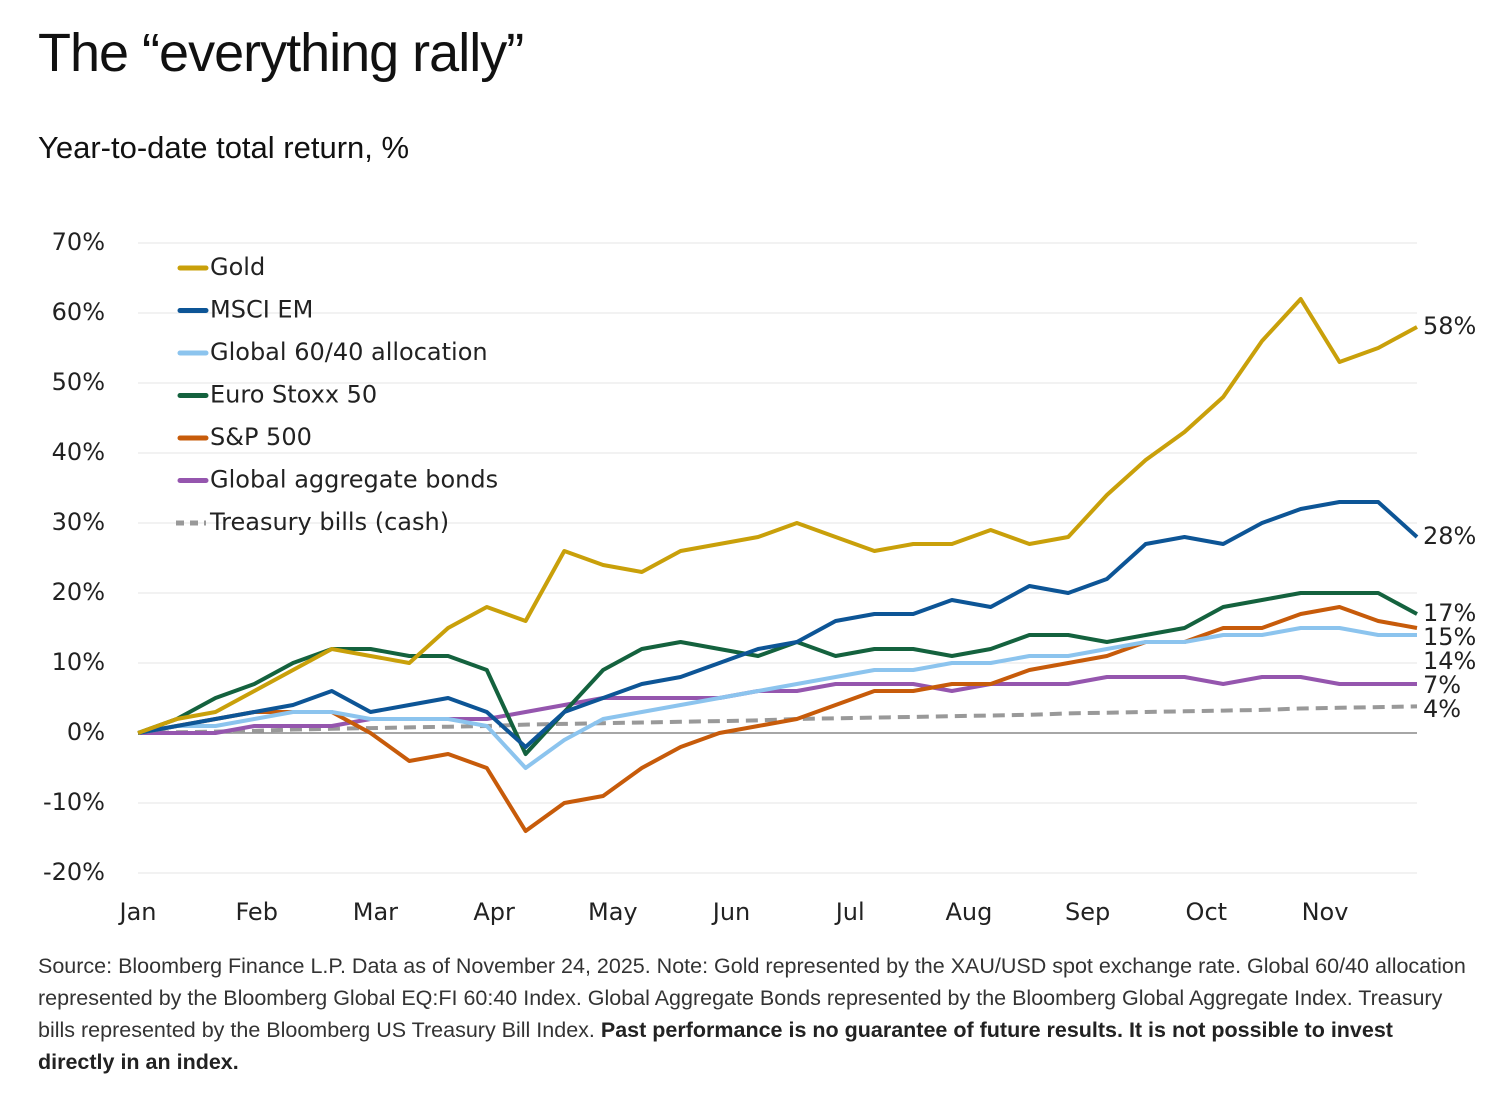  I want to click on y-tick-label: 10%, so click(78, 662).